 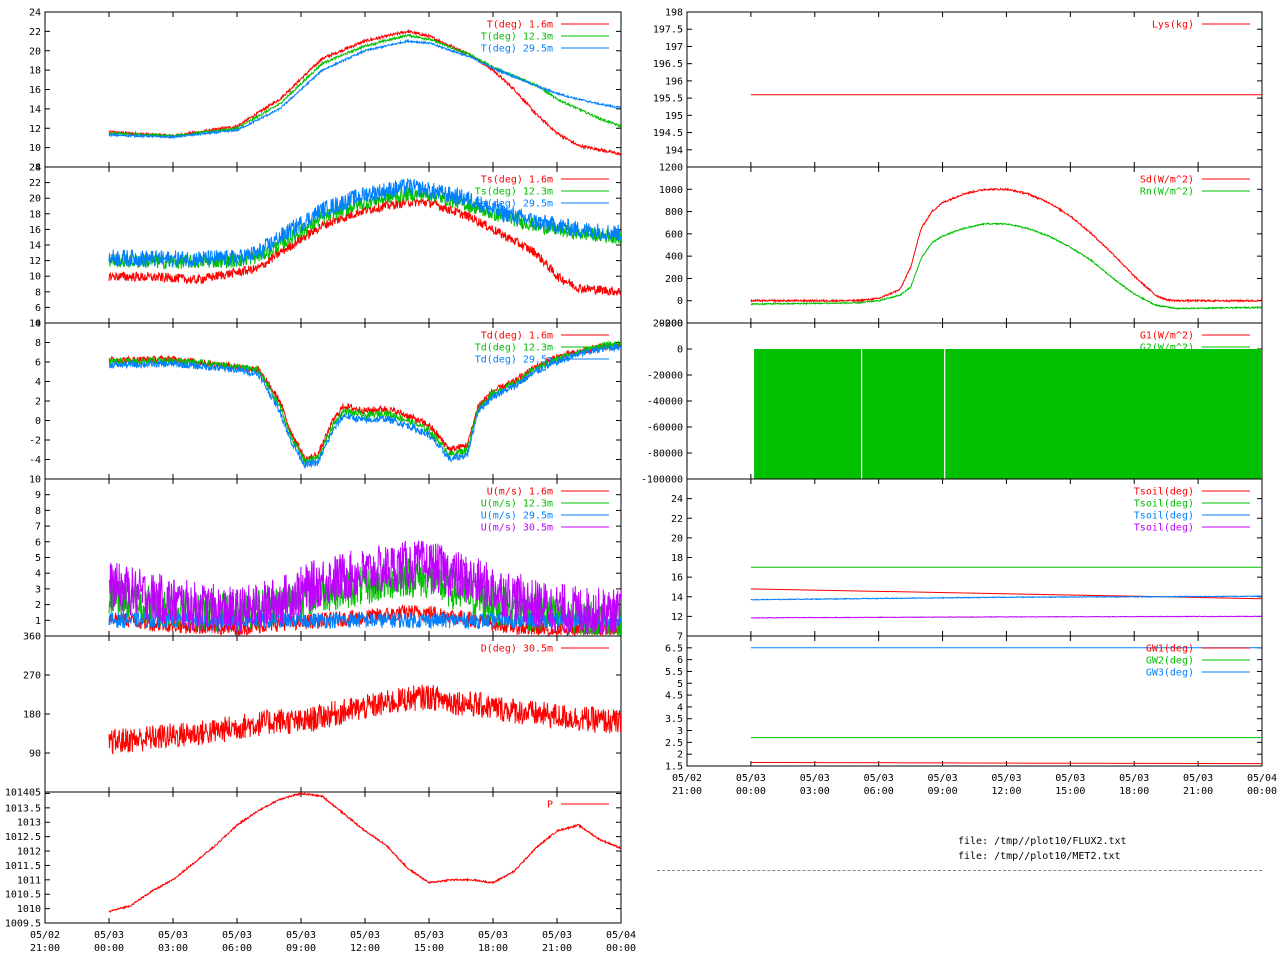 I want to click on x-tick-time: 18:00, so click(x=493, y=948).